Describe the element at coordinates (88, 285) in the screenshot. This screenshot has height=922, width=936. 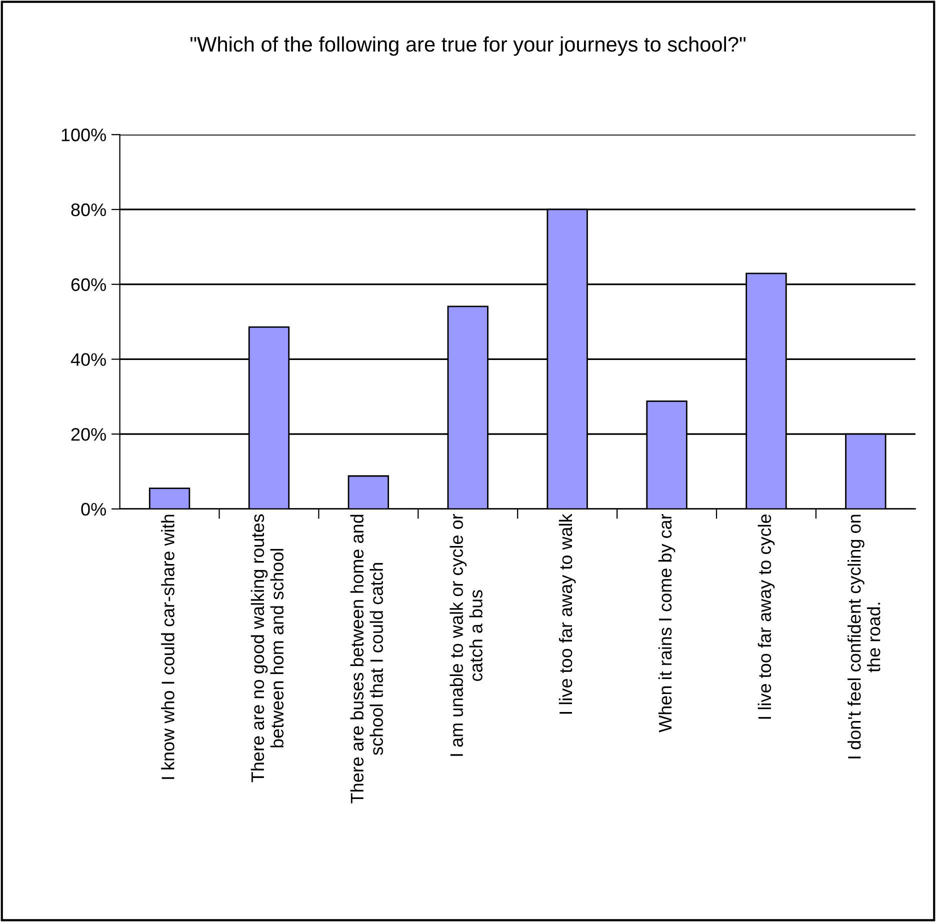
I see `y-tick-label: 60%` at that location.